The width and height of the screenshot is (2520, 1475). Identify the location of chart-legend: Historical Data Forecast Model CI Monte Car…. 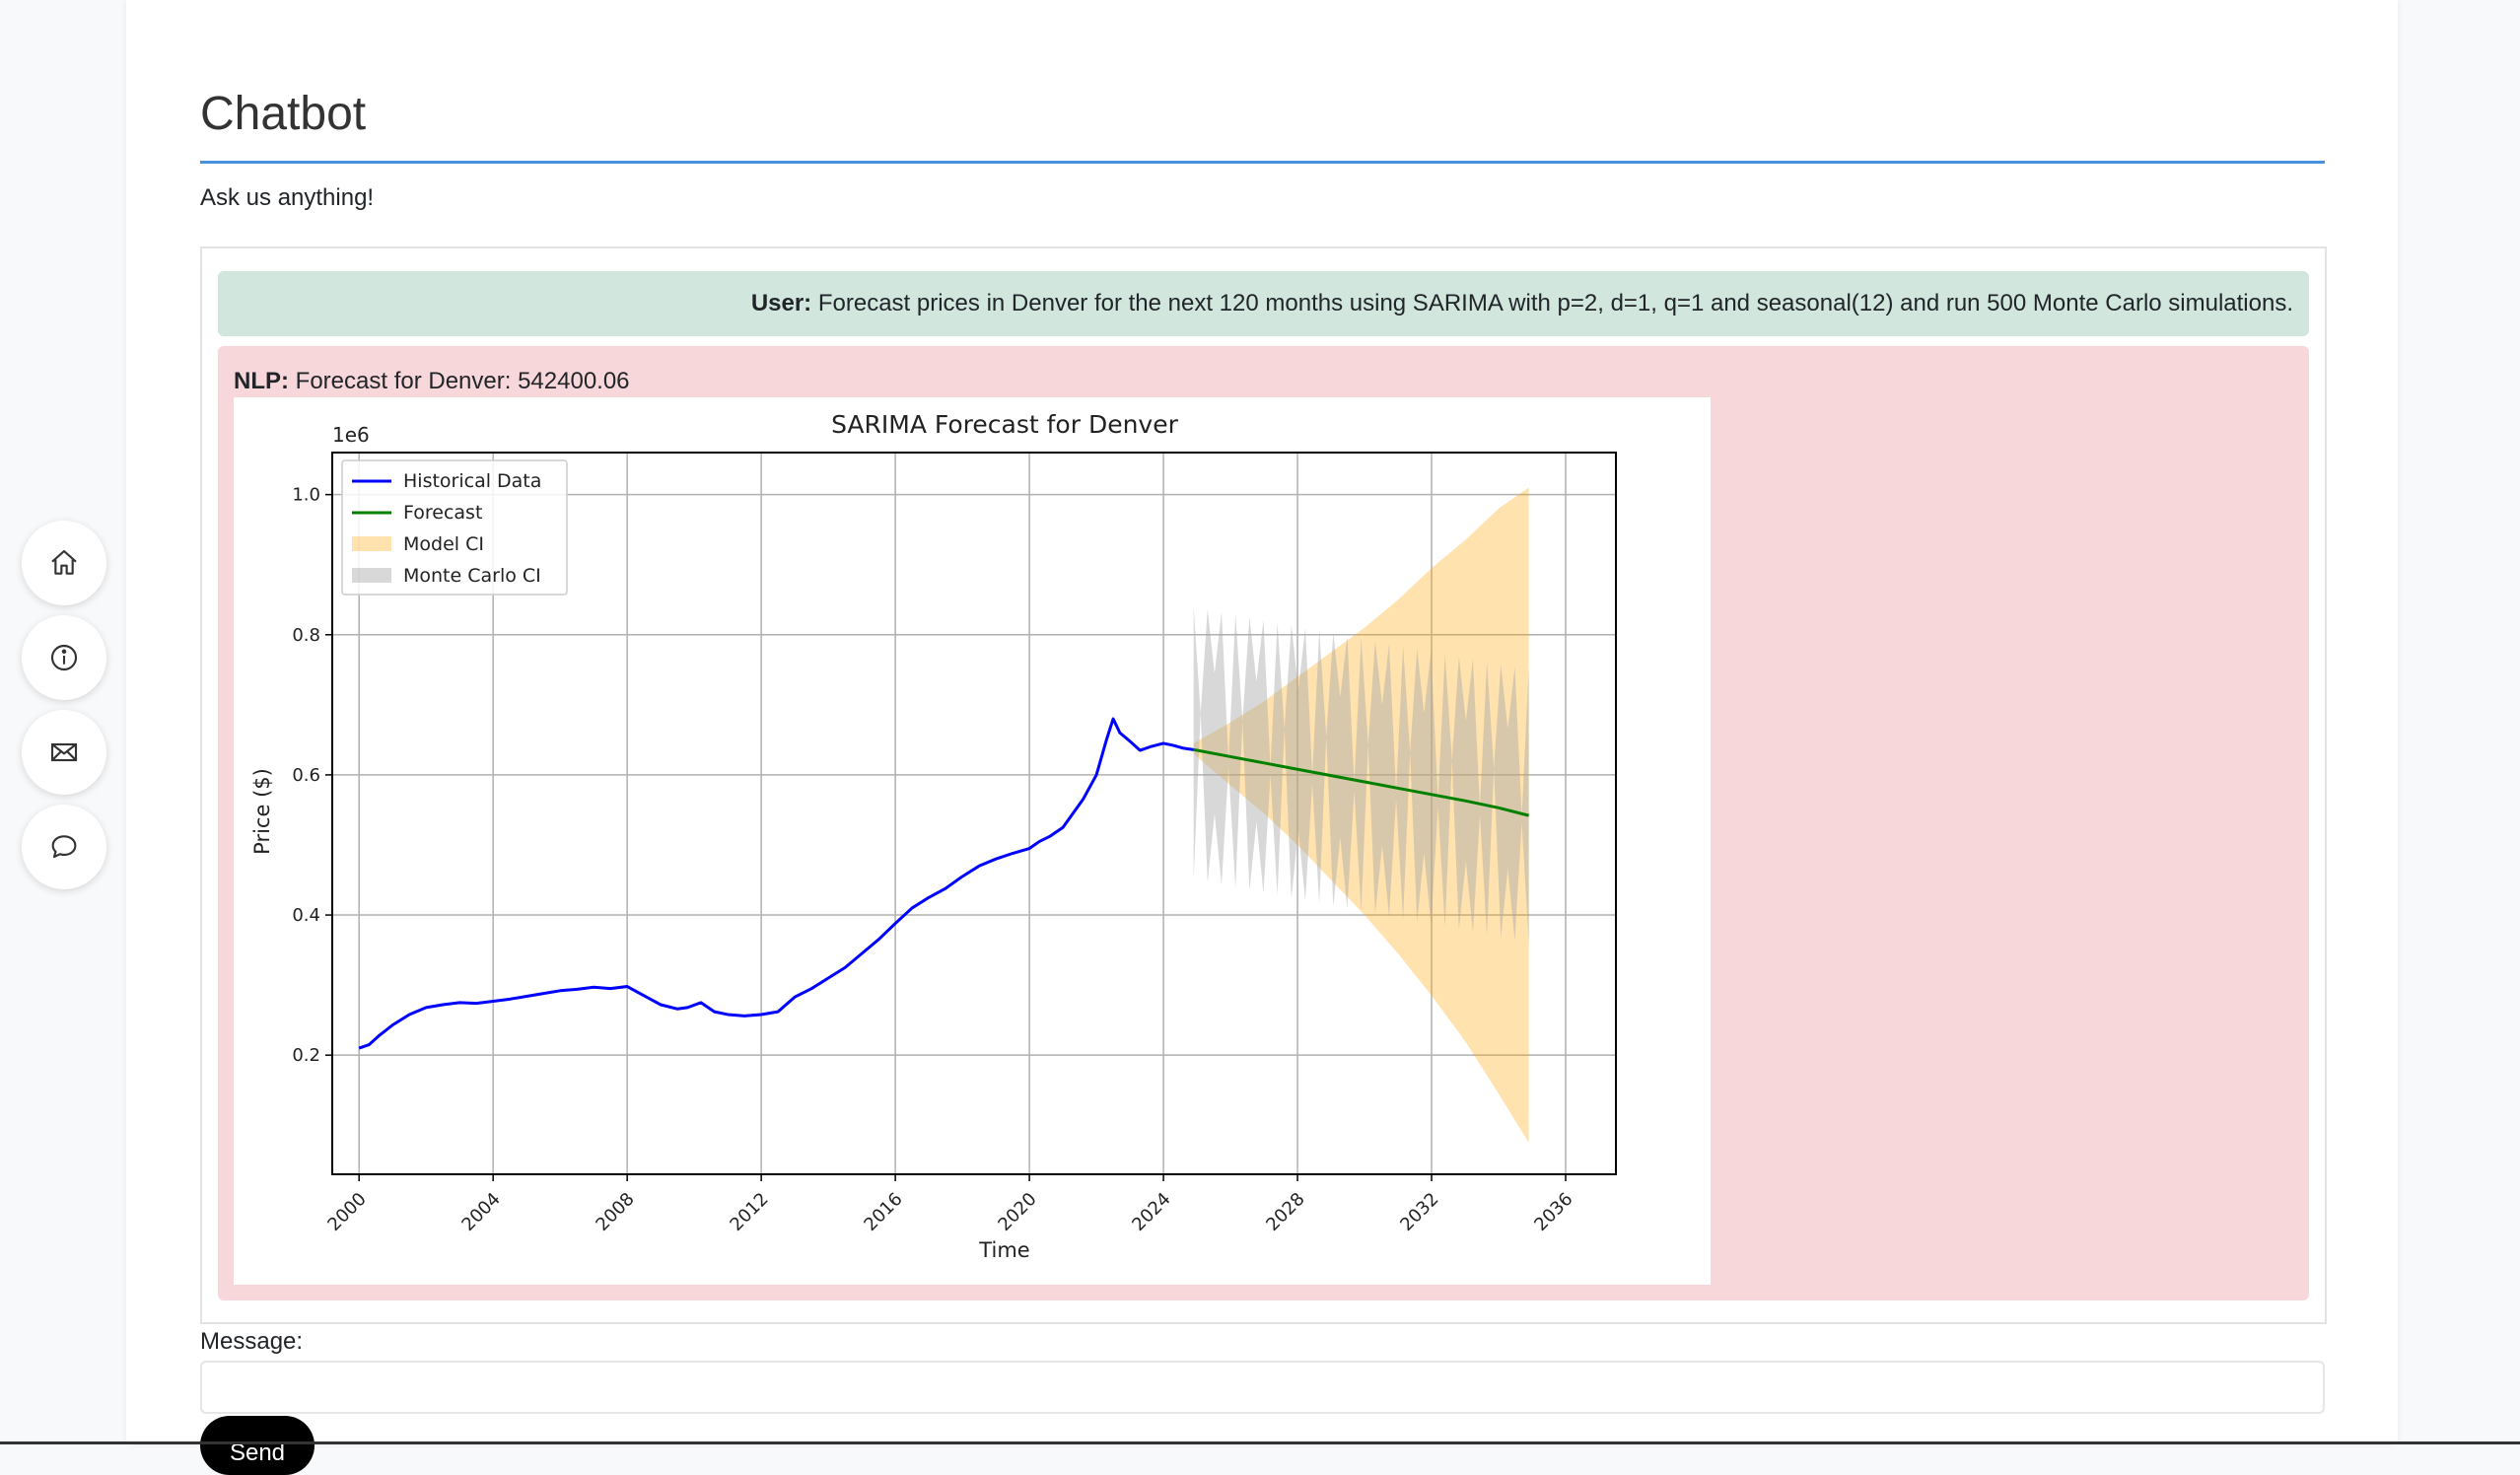
(454, 527).